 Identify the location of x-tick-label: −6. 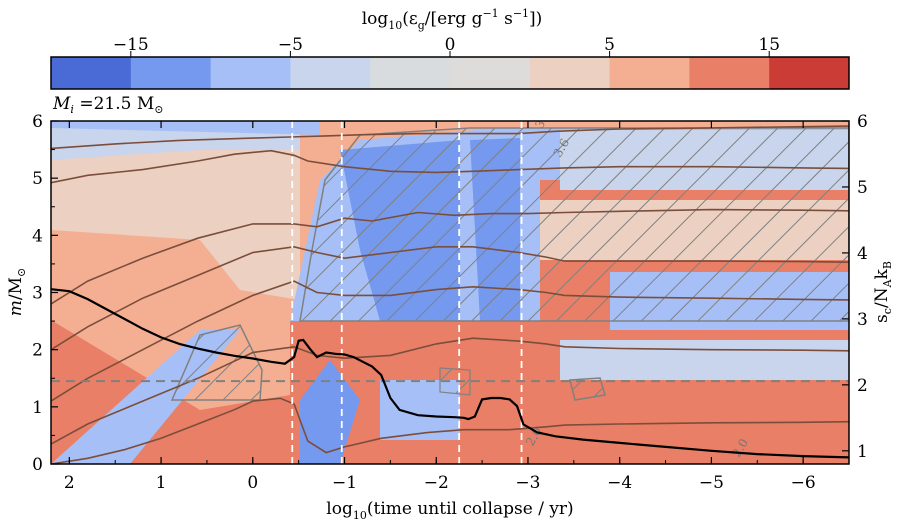
(803, 483).